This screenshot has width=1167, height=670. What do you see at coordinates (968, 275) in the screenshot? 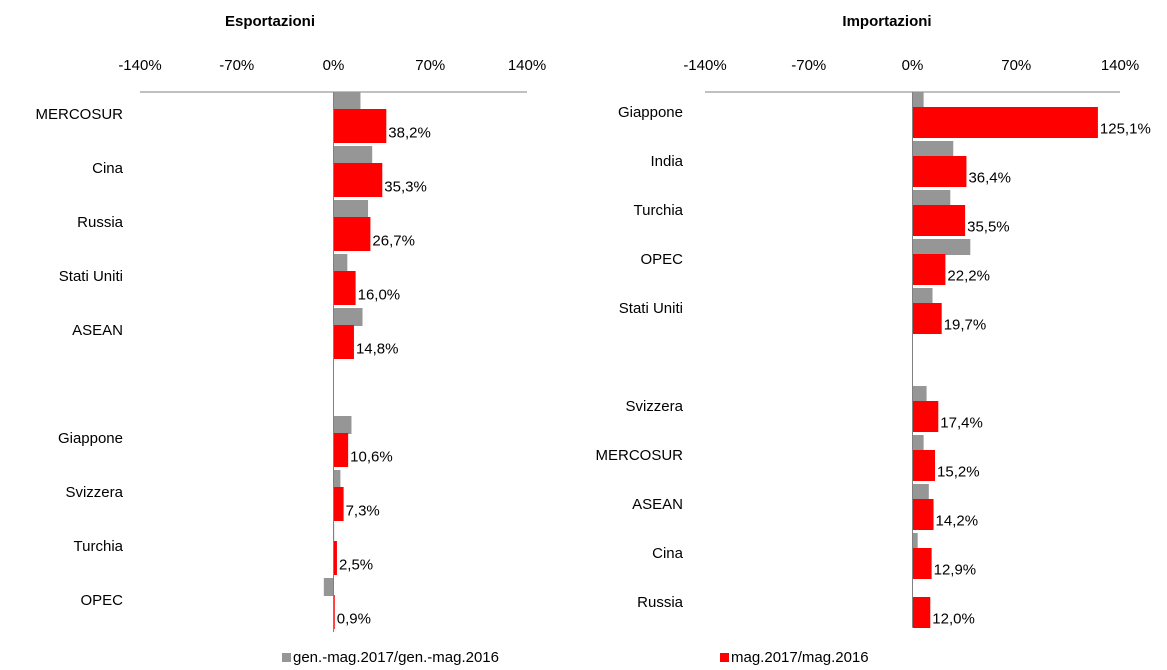
I see `value-label: 22,2%` at bounding box center [968, 275].